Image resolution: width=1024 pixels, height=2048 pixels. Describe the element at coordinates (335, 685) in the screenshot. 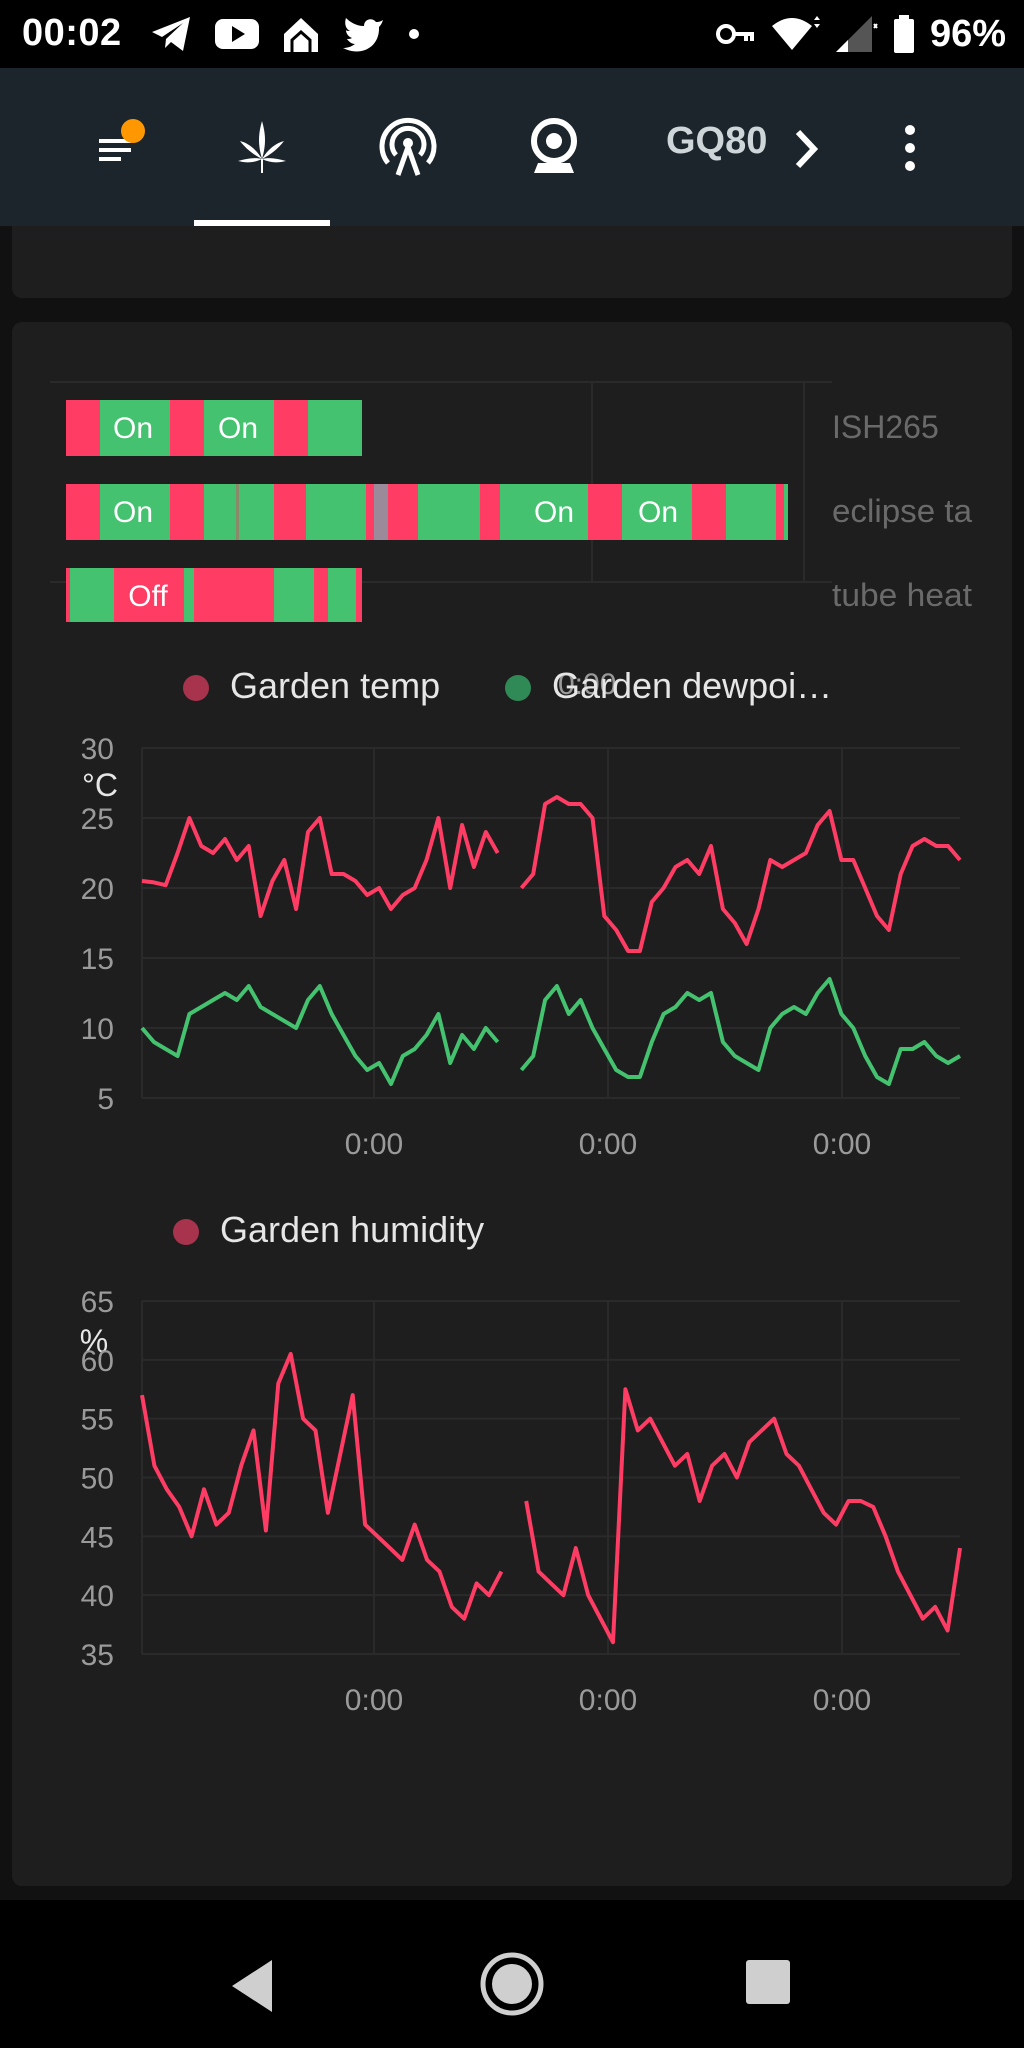

I see `legend-label: Garden temp` at that location.